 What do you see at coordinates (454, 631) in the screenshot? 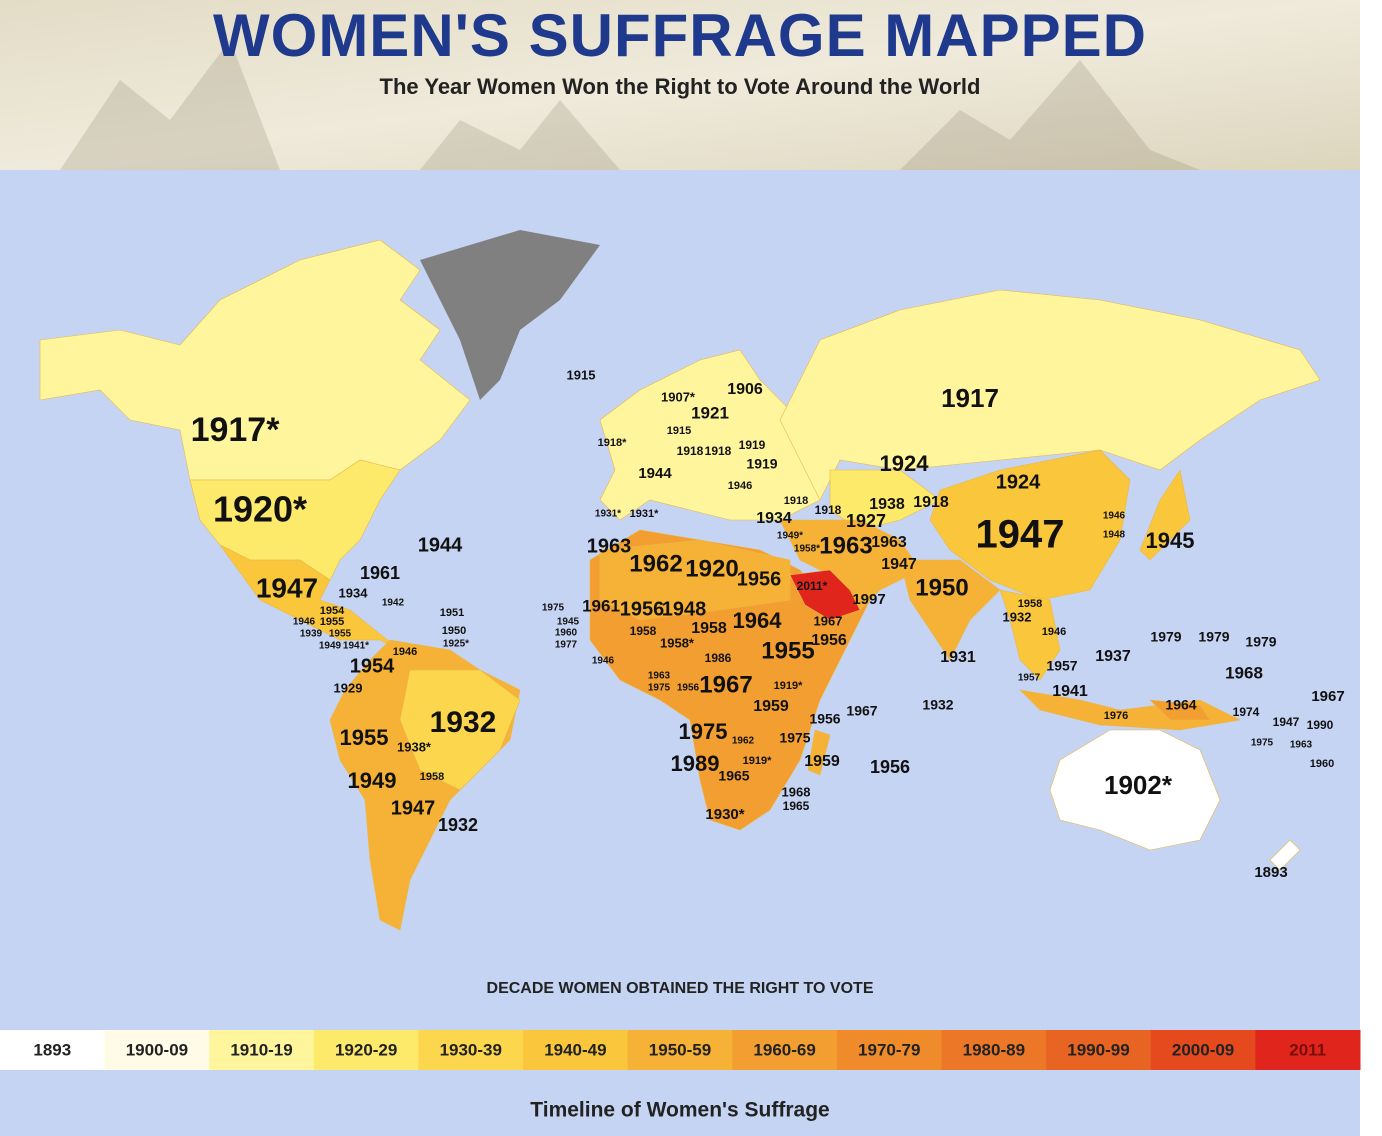
I see `year-label: 1950` at bounding box center [454, 631].